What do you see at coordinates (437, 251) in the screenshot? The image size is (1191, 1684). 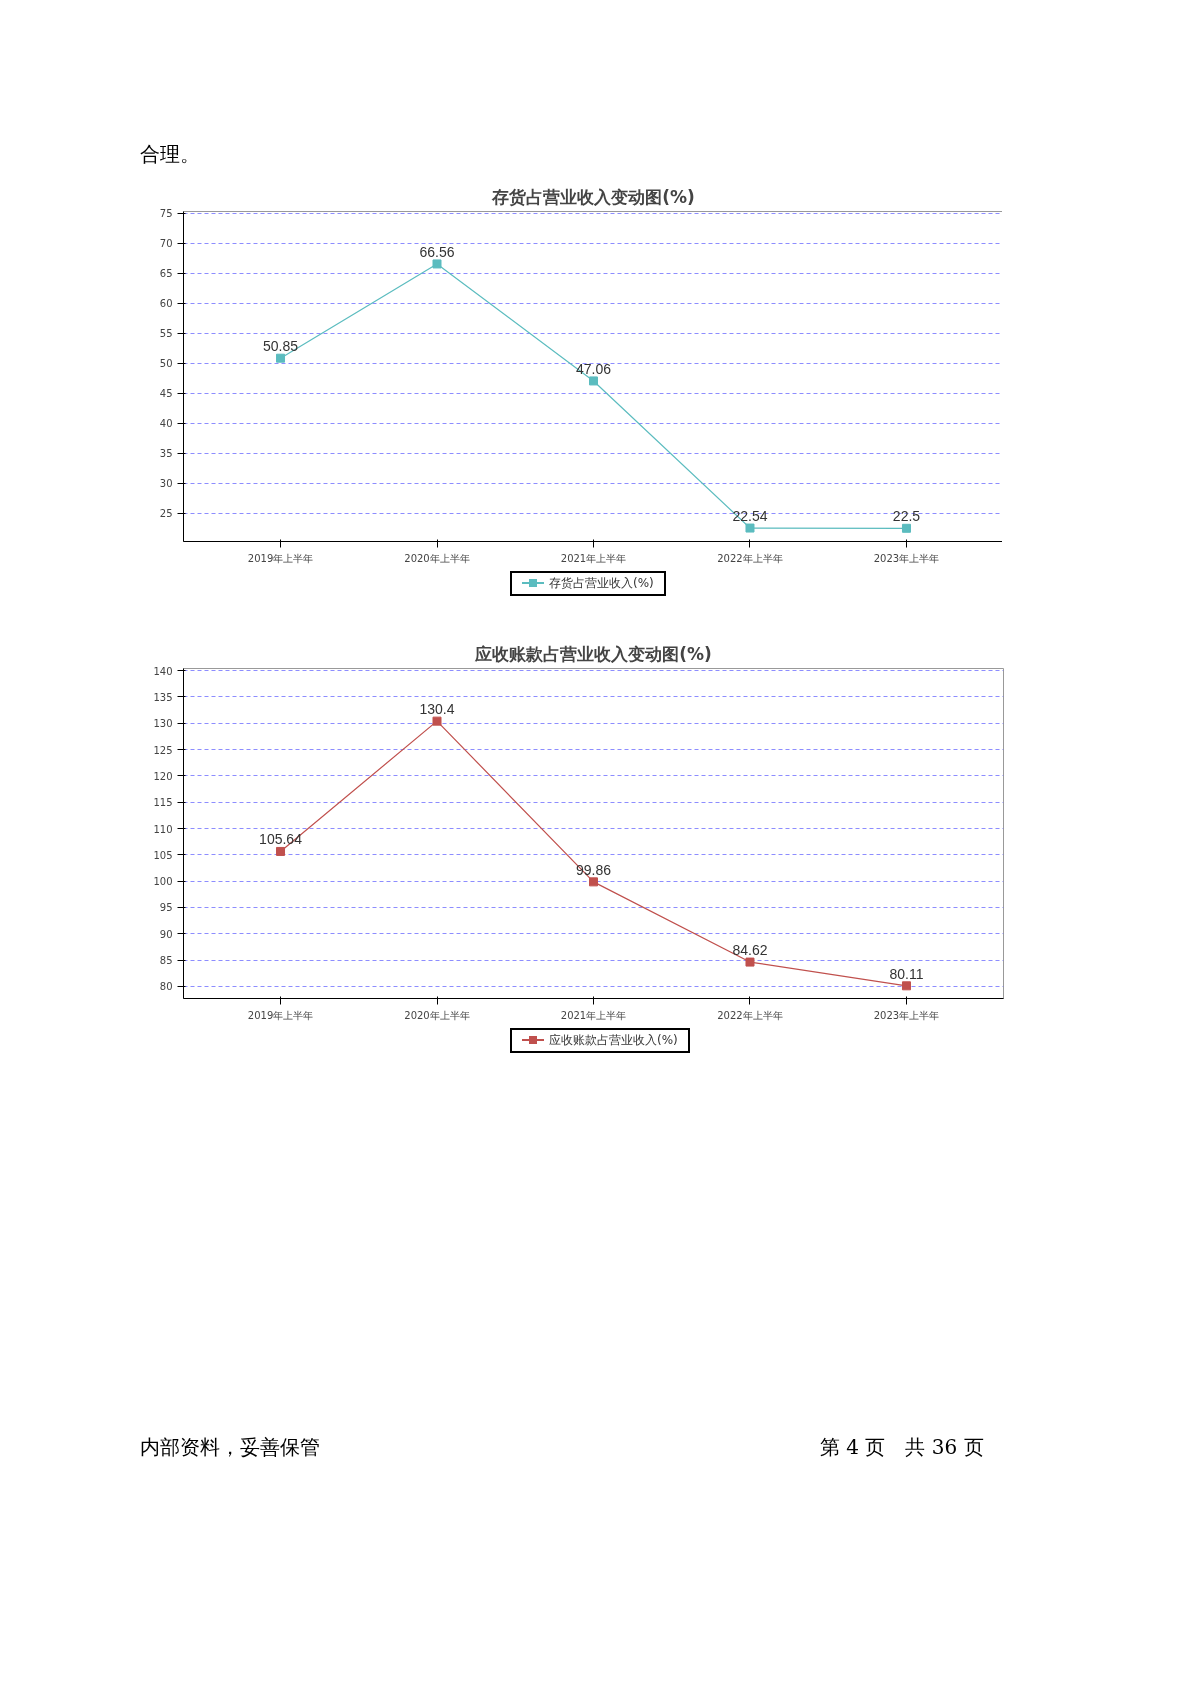 I see `data-label: 66.56` at bounding box center [437, 251].